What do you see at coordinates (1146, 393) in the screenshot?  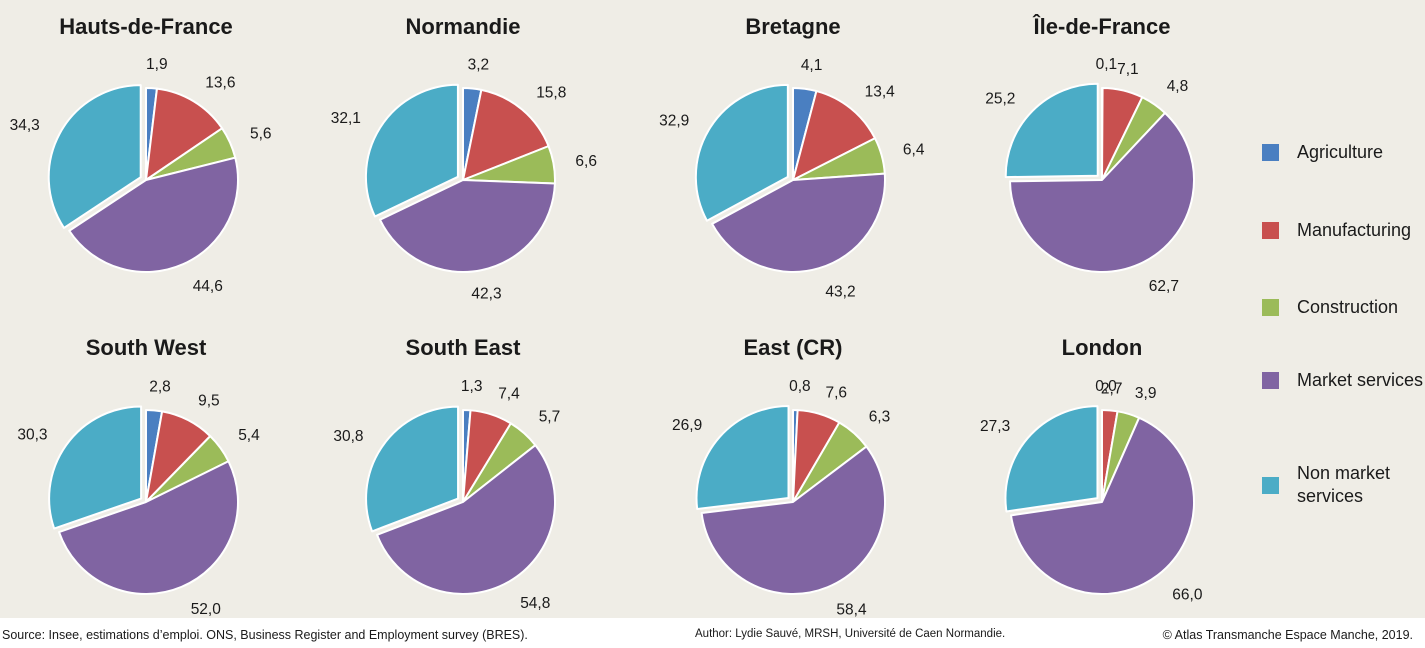 I see `pie-label-construction: 3,9` at bounding box center [1146, 393].